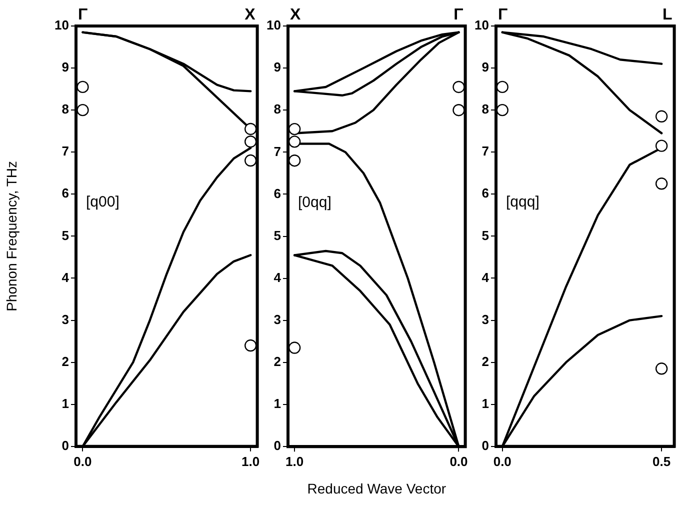  Describe the element at coordinates (523, 202) in the screenshot. I see `annotation: [qqq]` at that location.